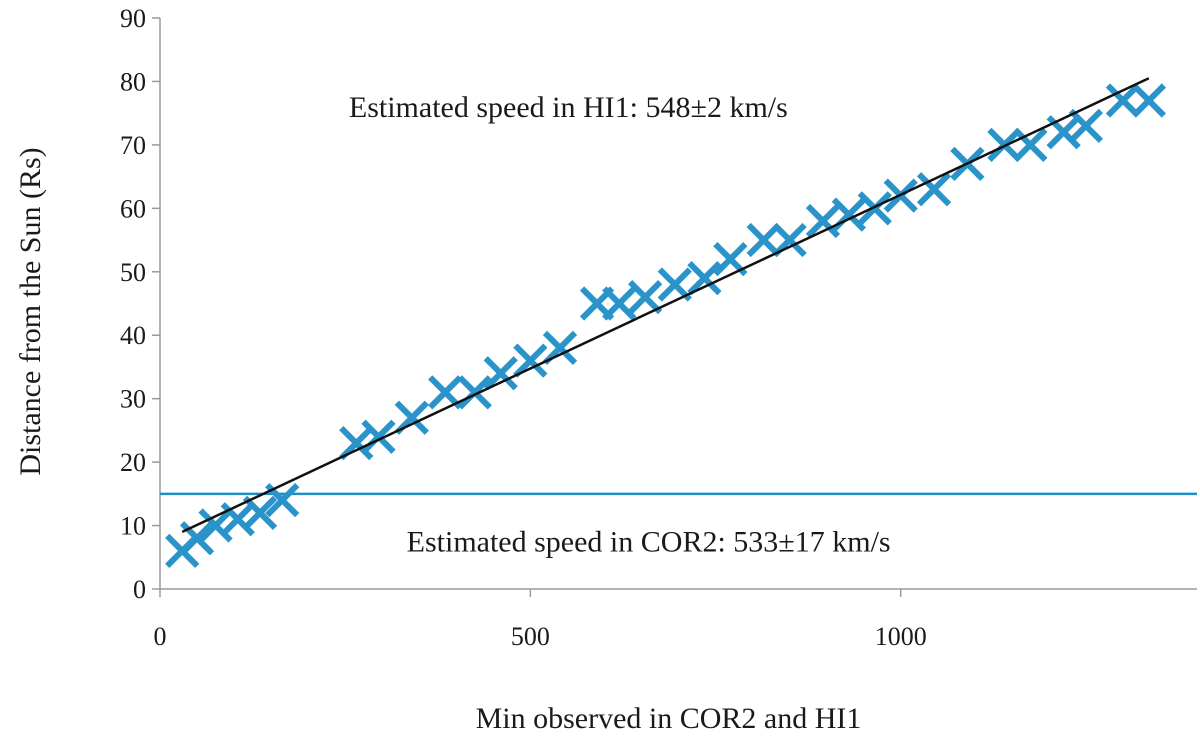 The width and height of the screenshot is (1200, 743). I want to click on annotation-cor2-speed: Estimated speed in COR2: 533±17 km/s, so click(649, 541).